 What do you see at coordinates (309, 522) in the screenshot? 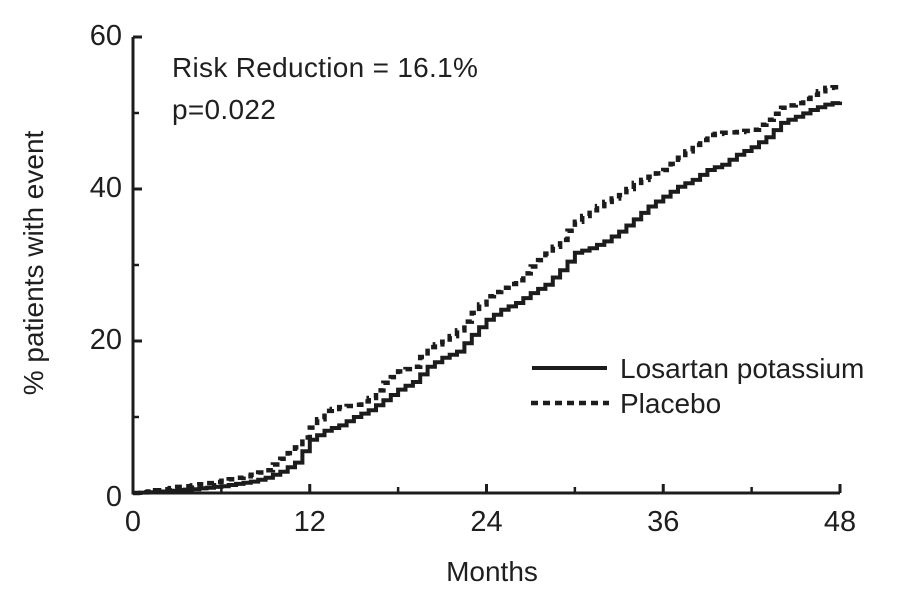
I see `x-tick-label-12: 12` at bounding box center [309, 522].